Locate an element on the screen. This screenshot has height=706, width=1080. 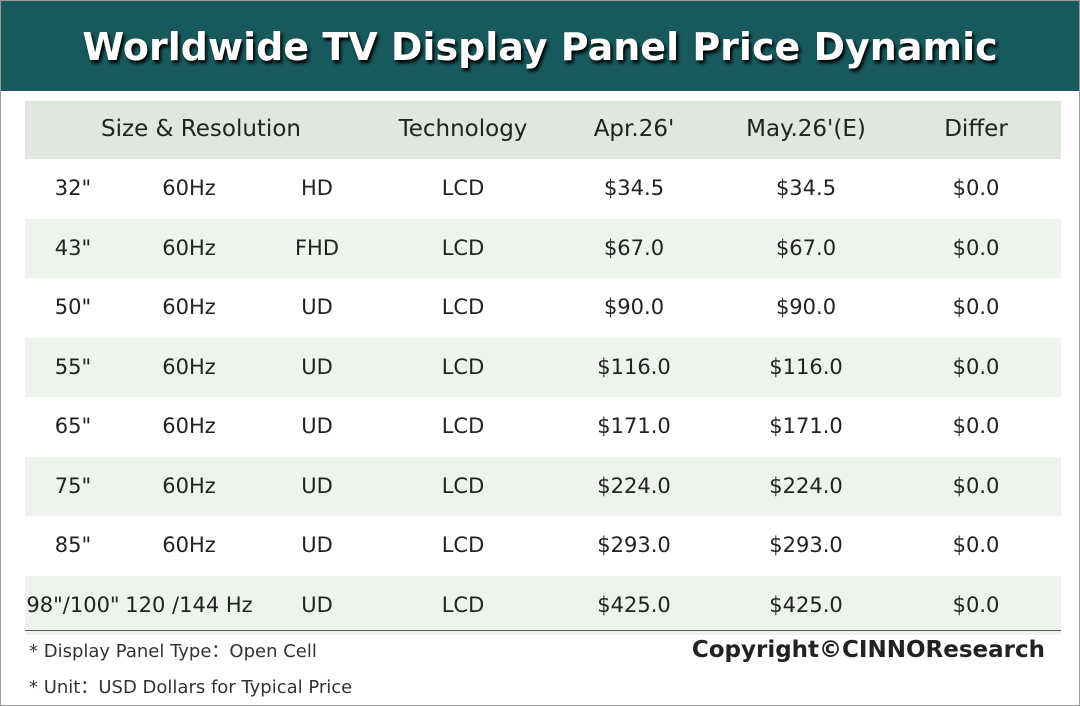
table-cell: HD is located at coordinates (317, 188).